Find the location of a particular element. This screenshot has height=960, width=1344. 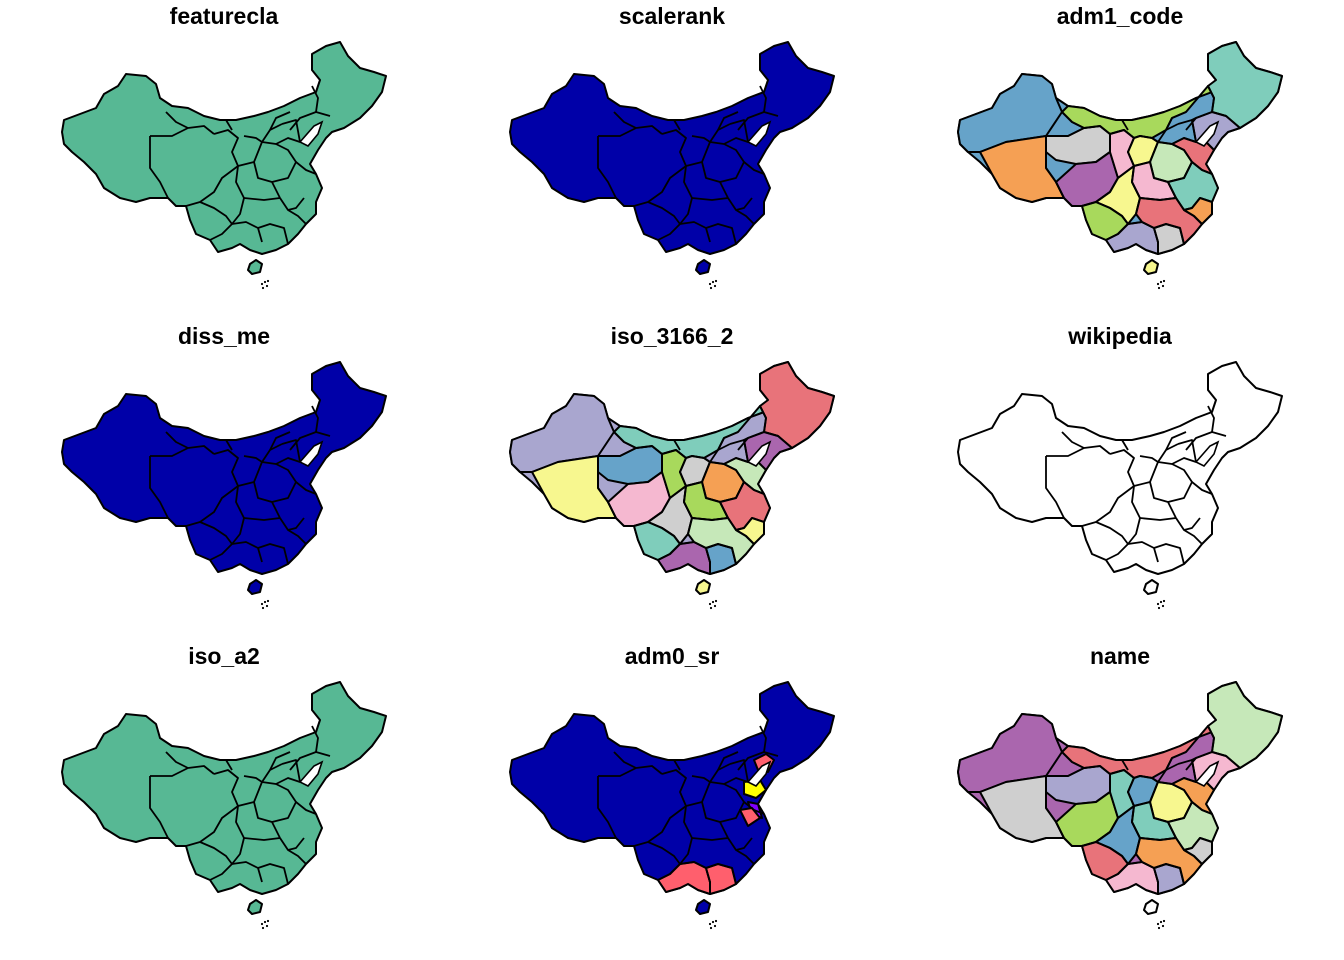

map-panel-adm1-code: adm1_code is located at coordinates (1120, 160).